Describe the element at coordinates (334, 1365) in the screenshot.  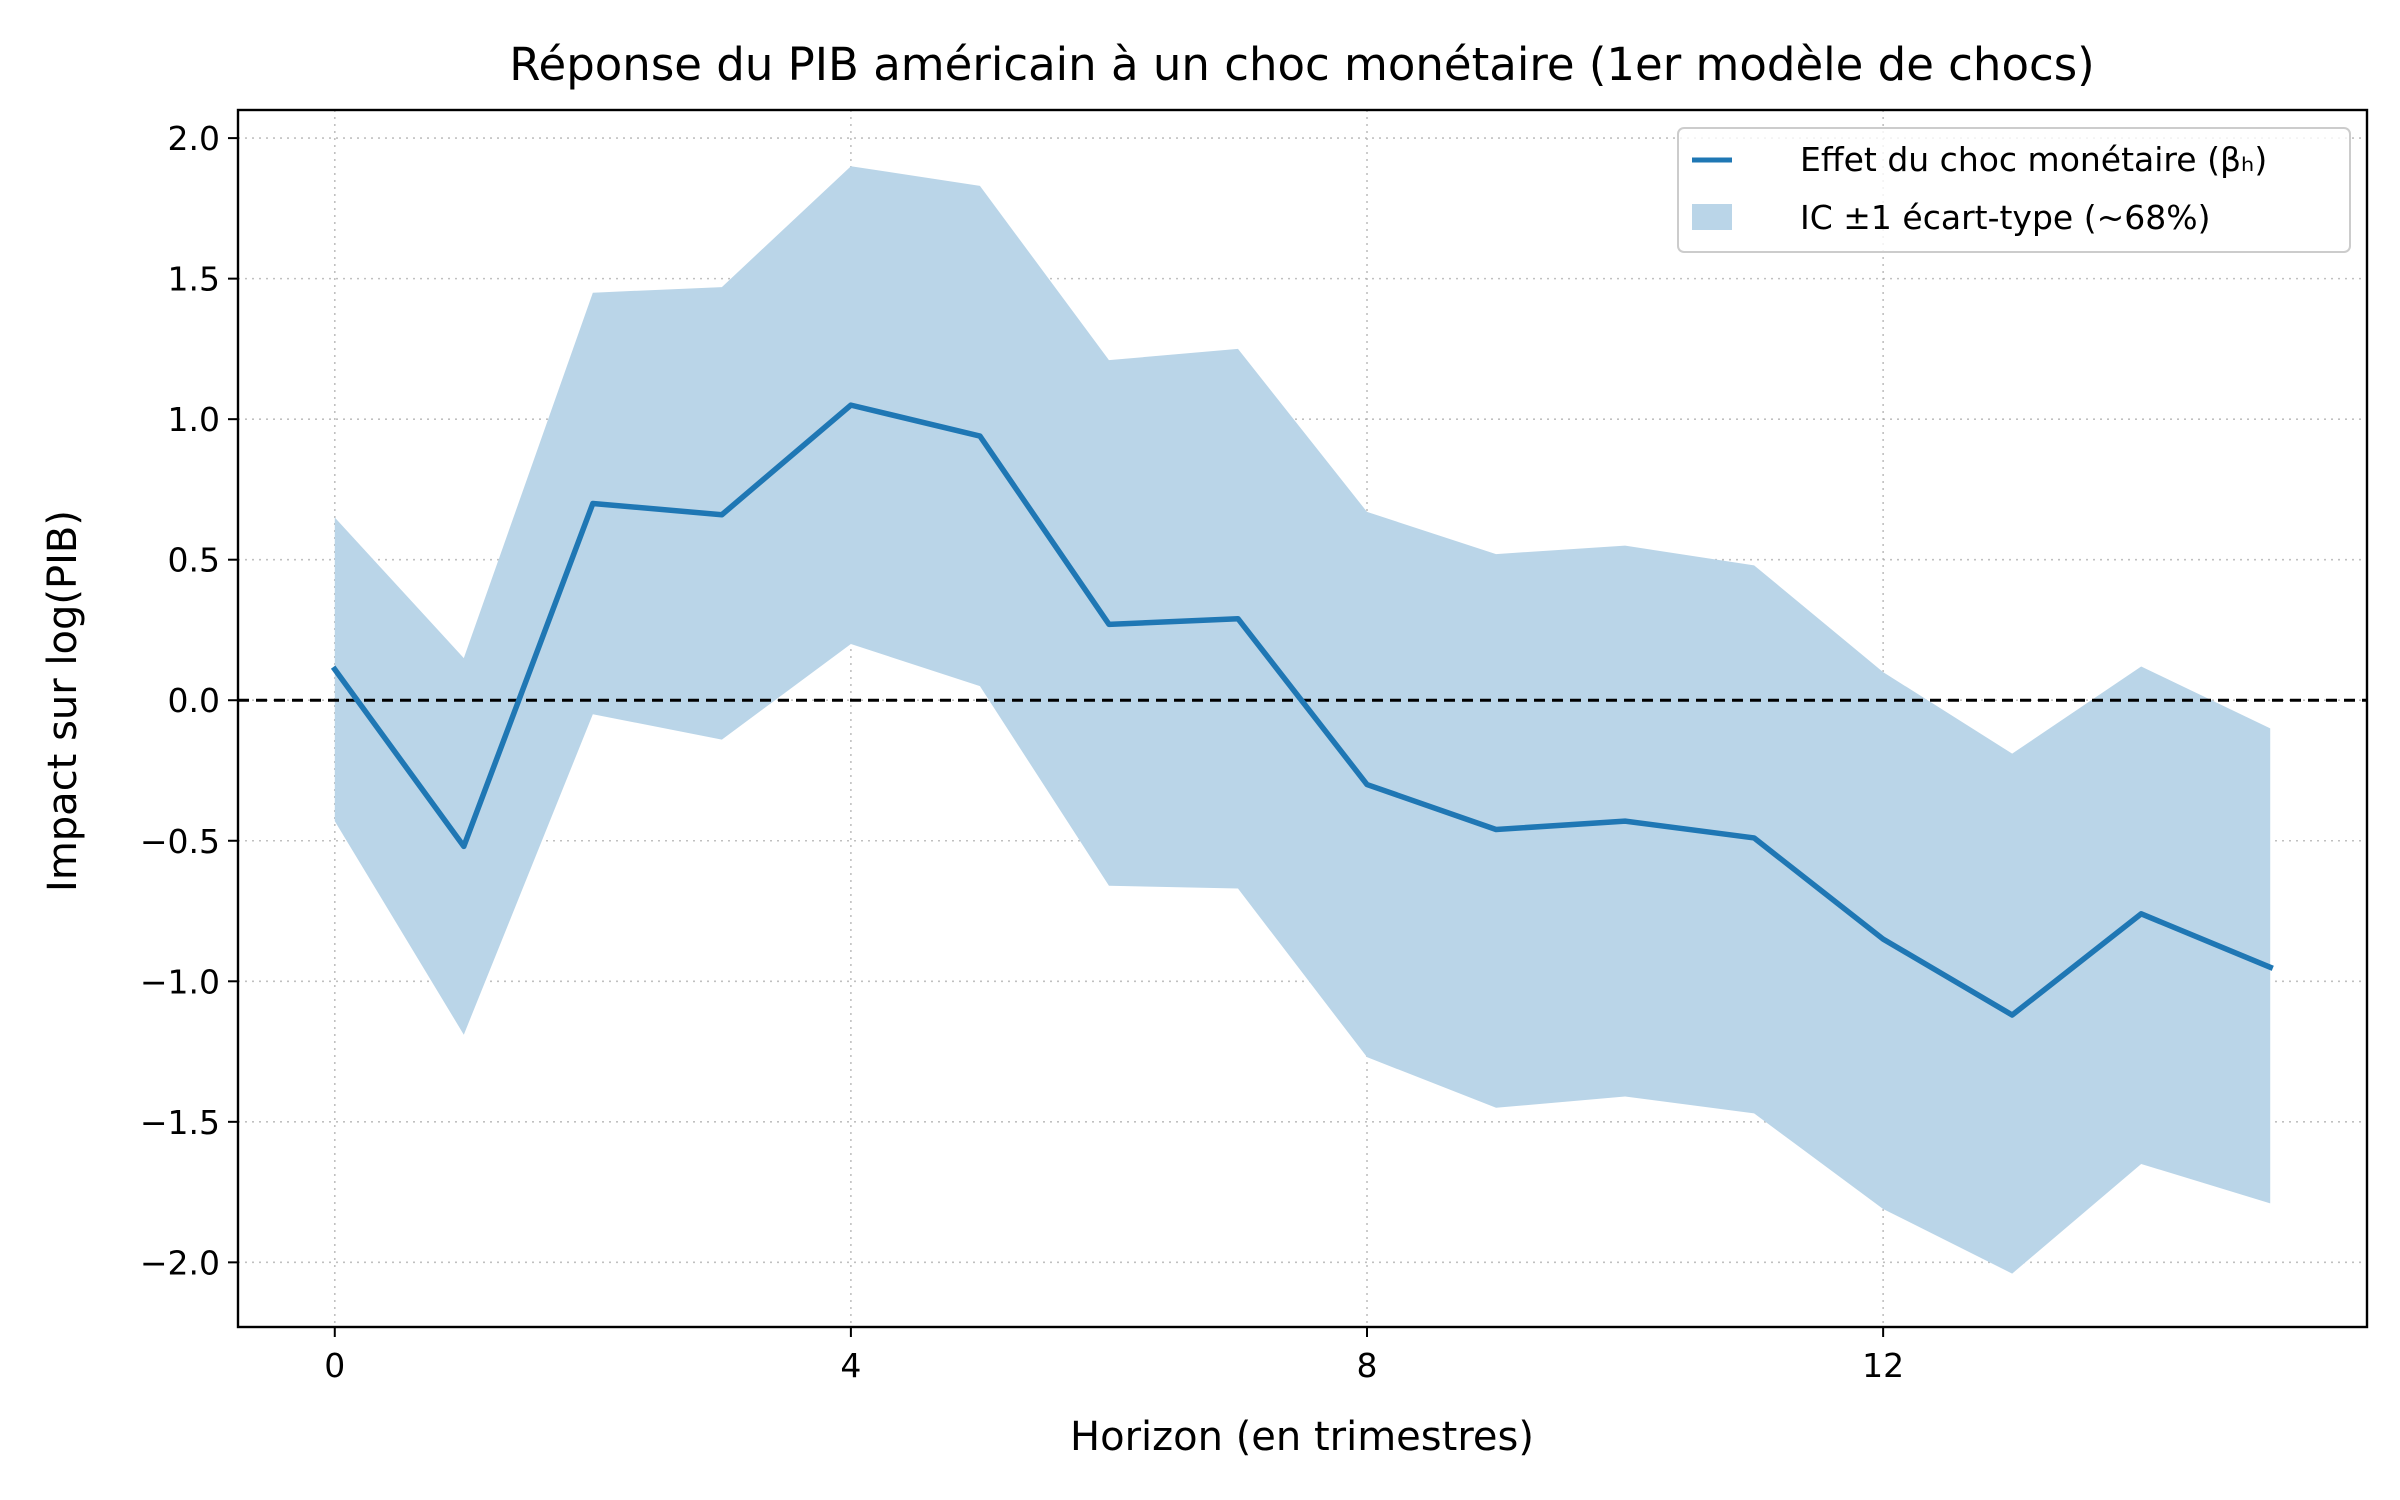
I see `x-tick-label: 0` at that location.